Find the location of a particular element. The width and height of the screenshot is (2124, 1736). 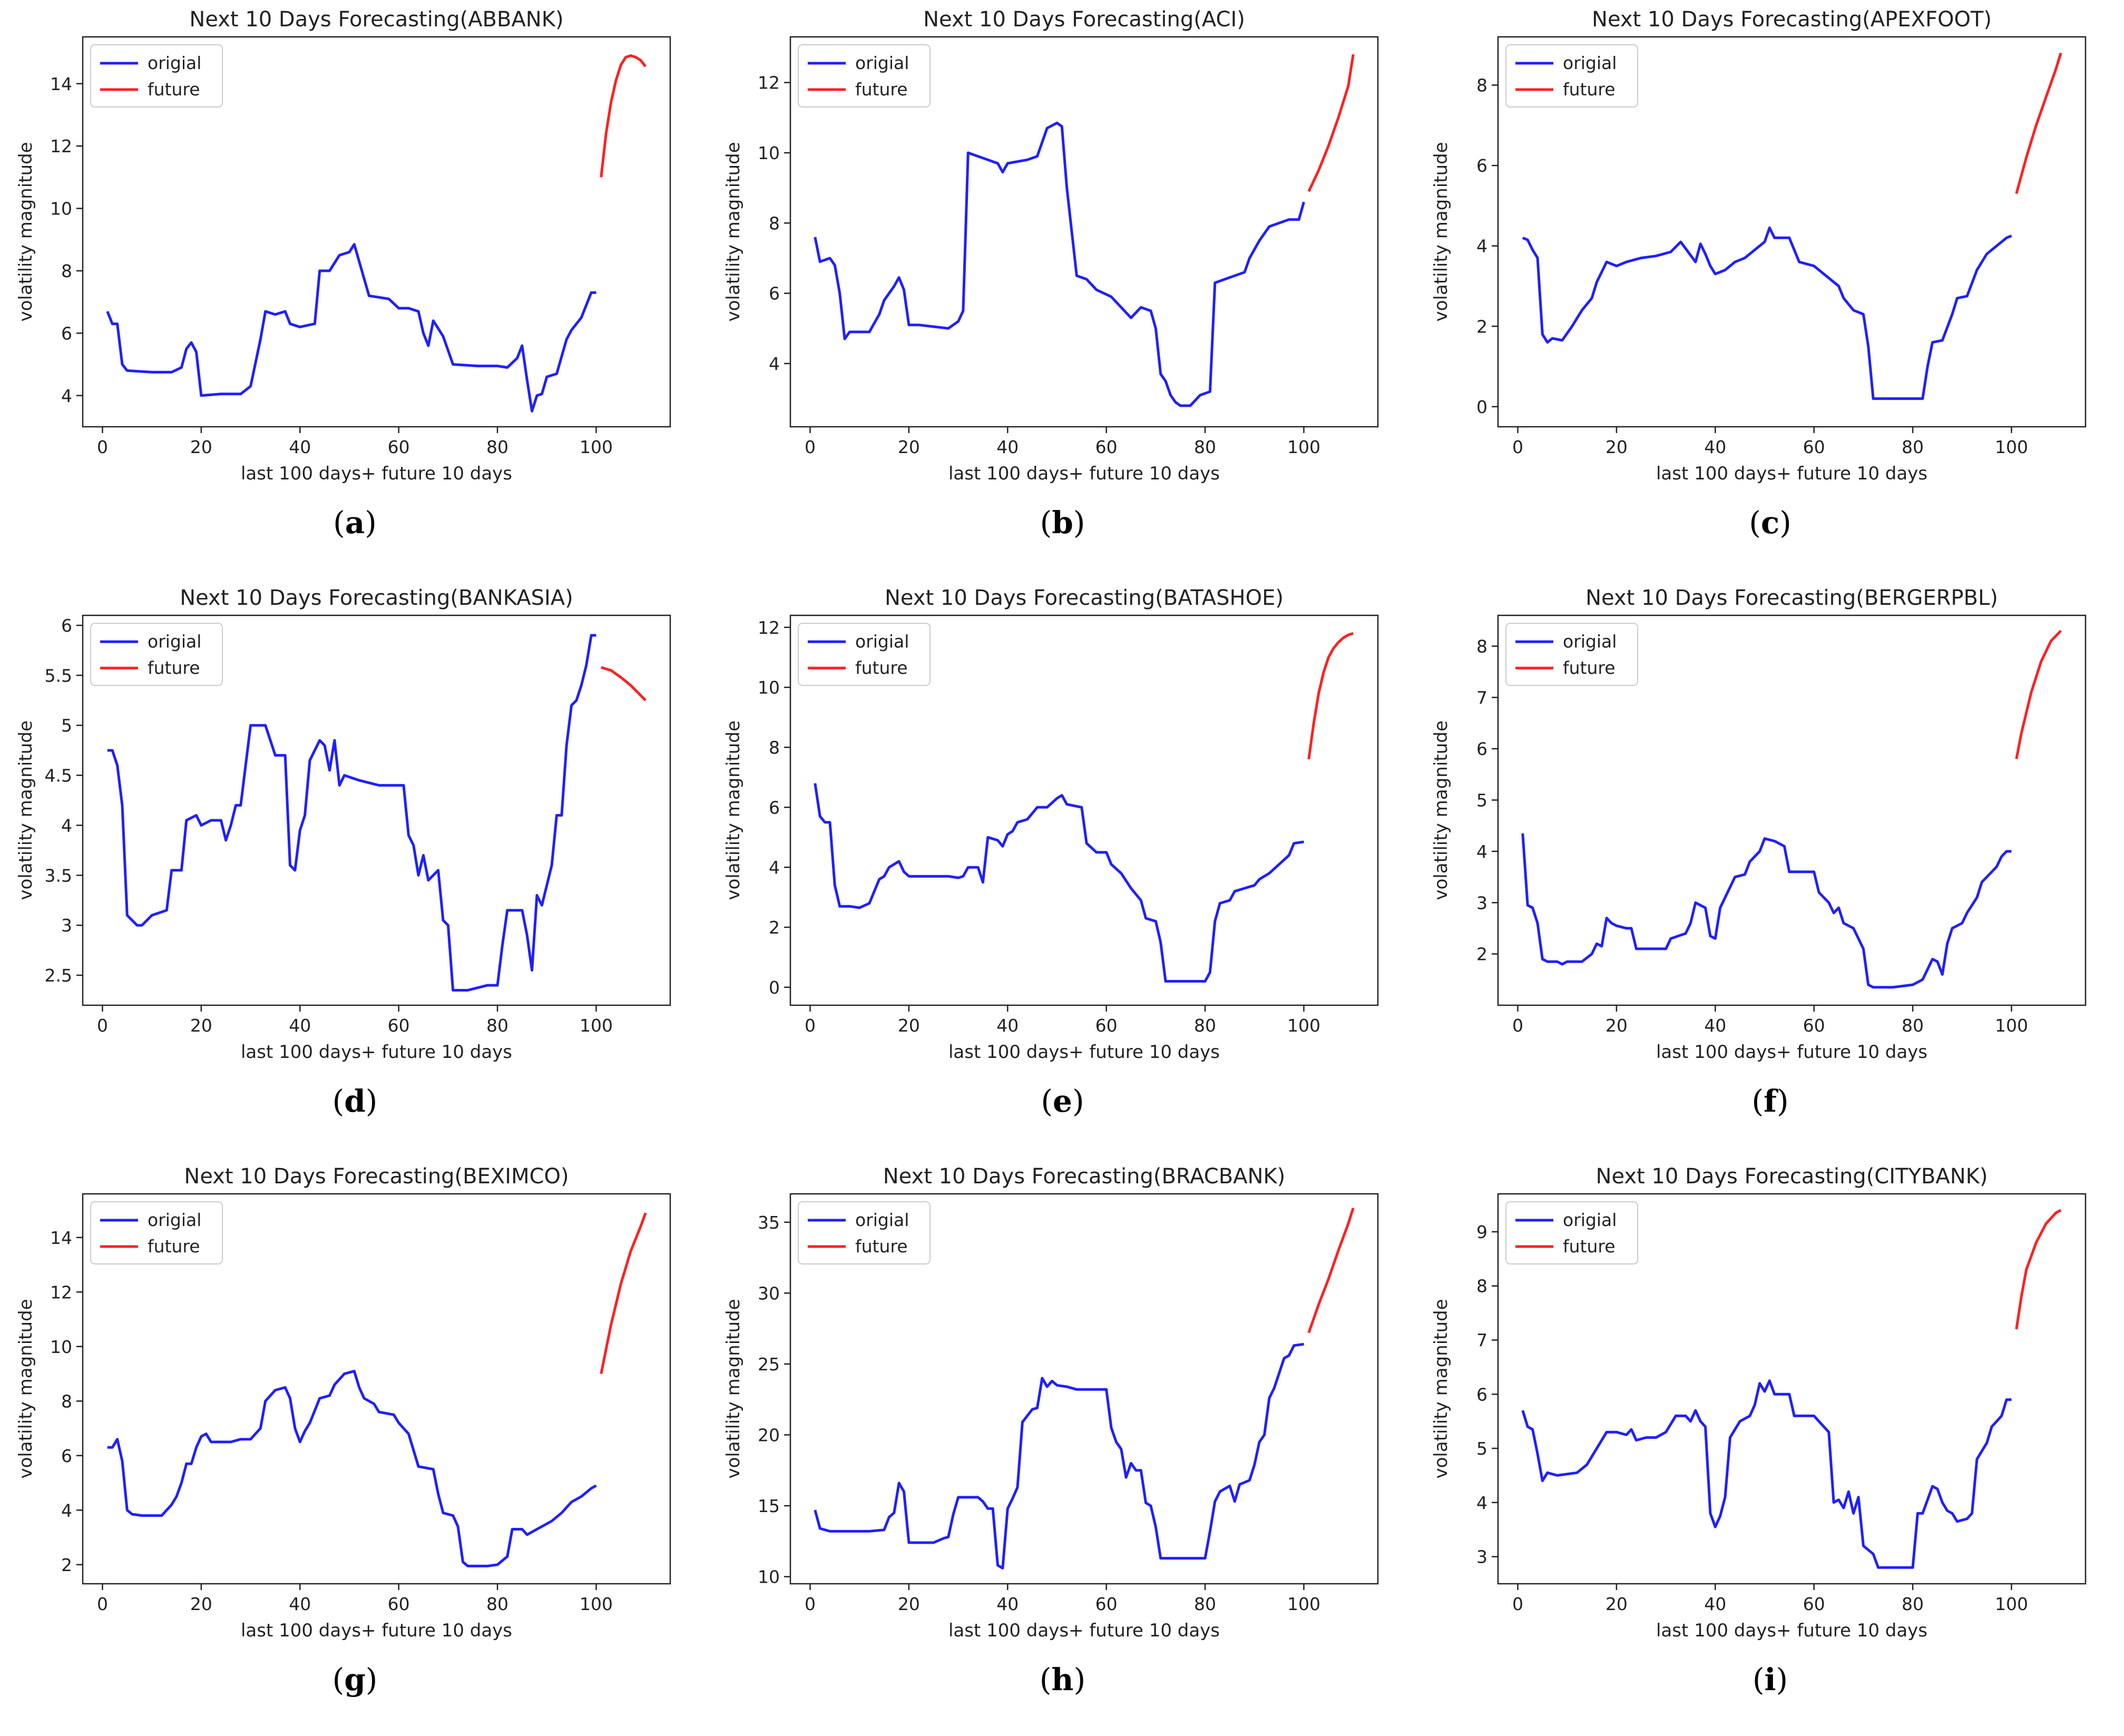

panel-caption: (f) is located at coordinates (1770, 1101).